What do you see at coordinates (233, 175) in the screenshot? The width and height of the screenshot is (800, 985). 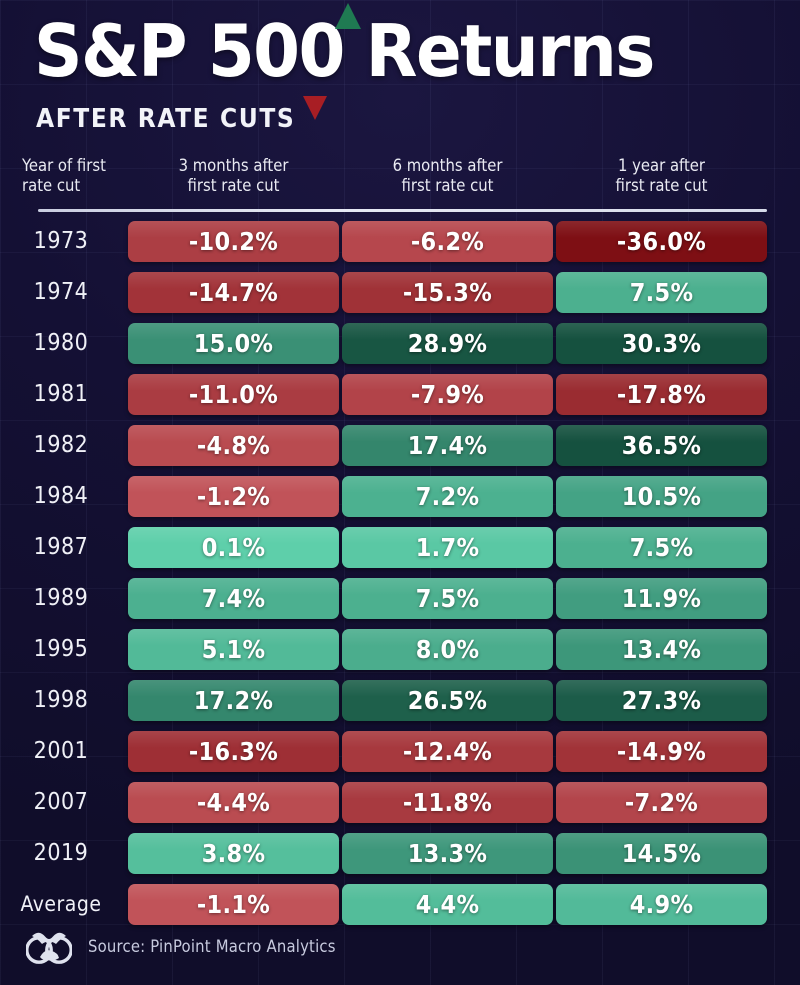 I see `column-header-1: 3 months after first rate cut` at bounding box center [233, 175].